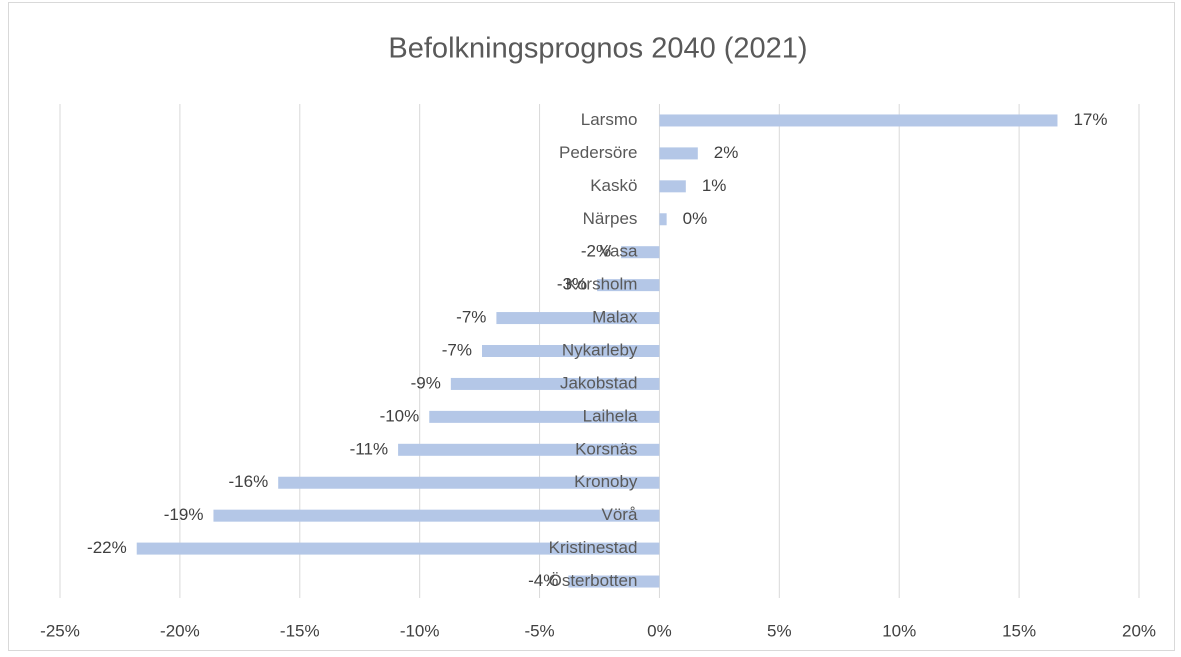  What do you see at coordinates (598, 152) in the screenshot?
I see `category-label: Pedersöre` at bounding box center [598, 152].